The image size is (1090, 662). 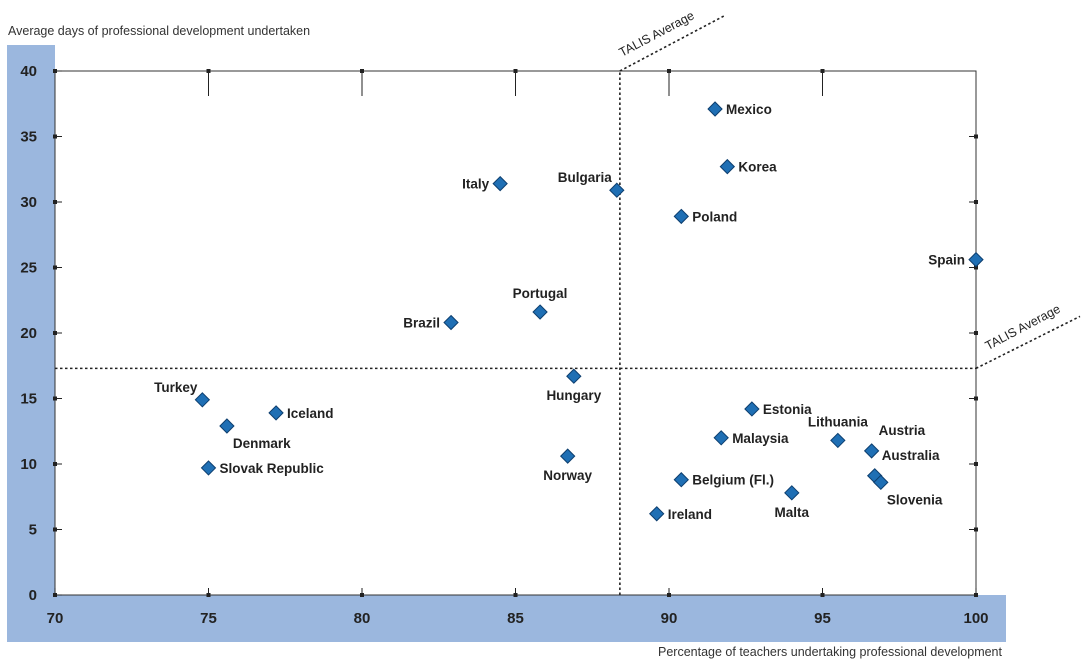 I want to click on data-point-label: Malta, so click(x=792, y=512).